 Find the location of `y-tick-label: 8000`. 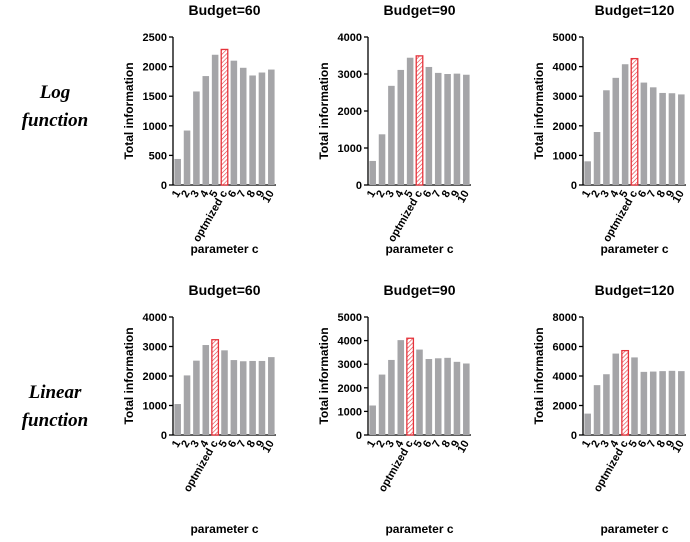

y-tick-label: 8000 is located at coordinates (565, 318).